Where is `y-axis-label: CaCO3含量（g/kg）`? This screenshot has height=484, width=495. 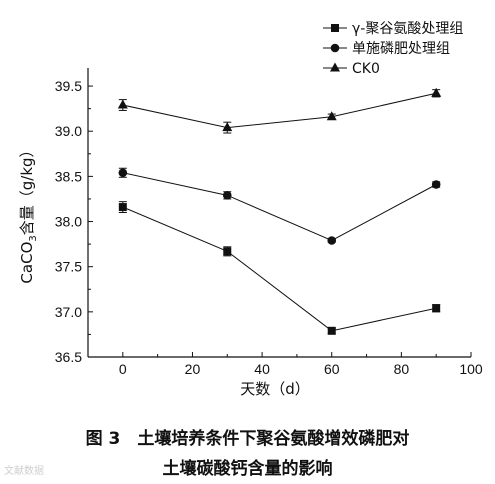 y-axis-label: CaCO3含量（g/kg） is located at coordinates (28, 212).